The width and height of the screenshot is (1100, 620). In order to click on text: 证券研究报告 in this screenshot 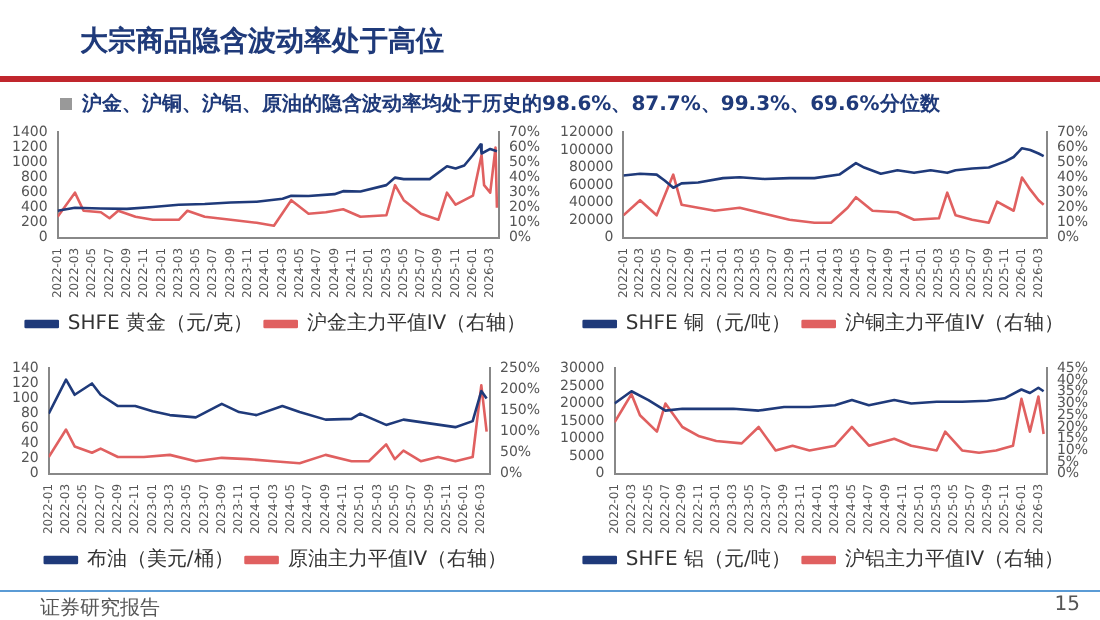, I will do `click(100, 607)`.